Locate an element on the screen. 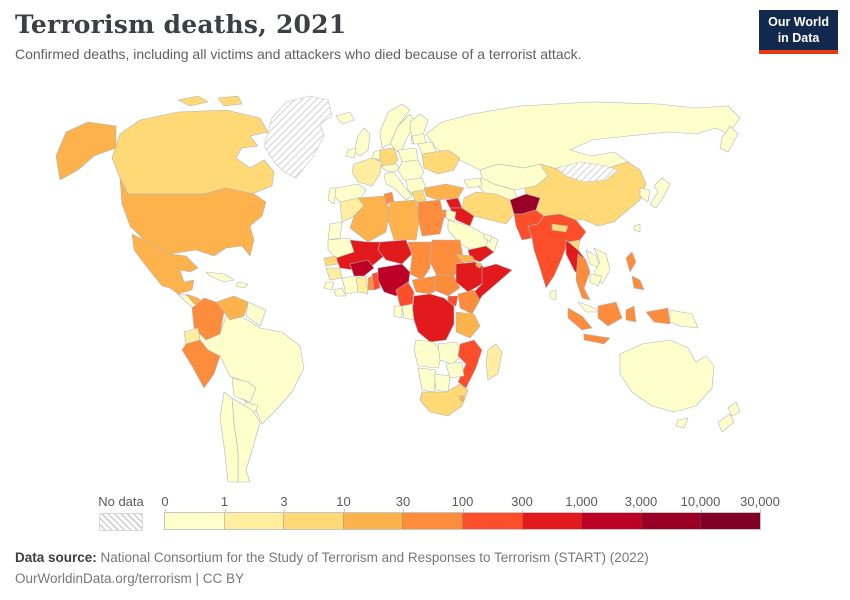 The height and width of the screenshot is (600, 850). country-canada is located at coordinates (193, 152).